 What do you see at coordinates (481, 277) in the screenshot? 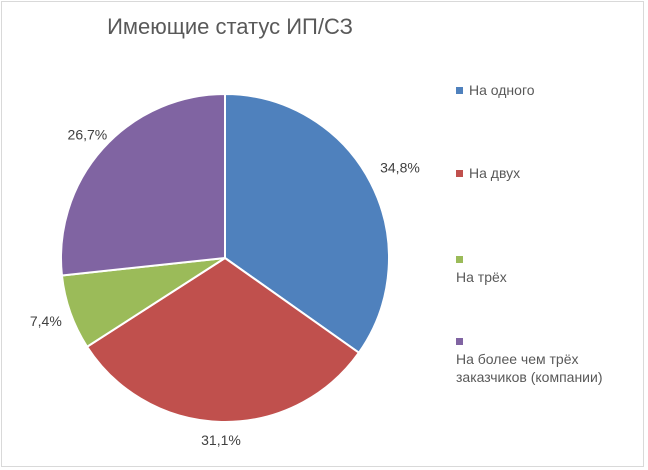
I see `legend-label: На трёх` at bounding box center [481, 277].